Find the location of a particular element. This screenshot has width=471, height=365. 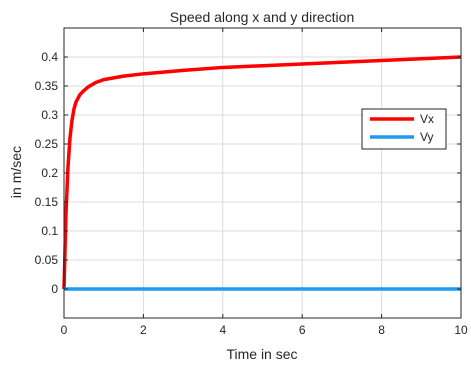

legend-label-vx: Vx is located at coordinates (427, 119).